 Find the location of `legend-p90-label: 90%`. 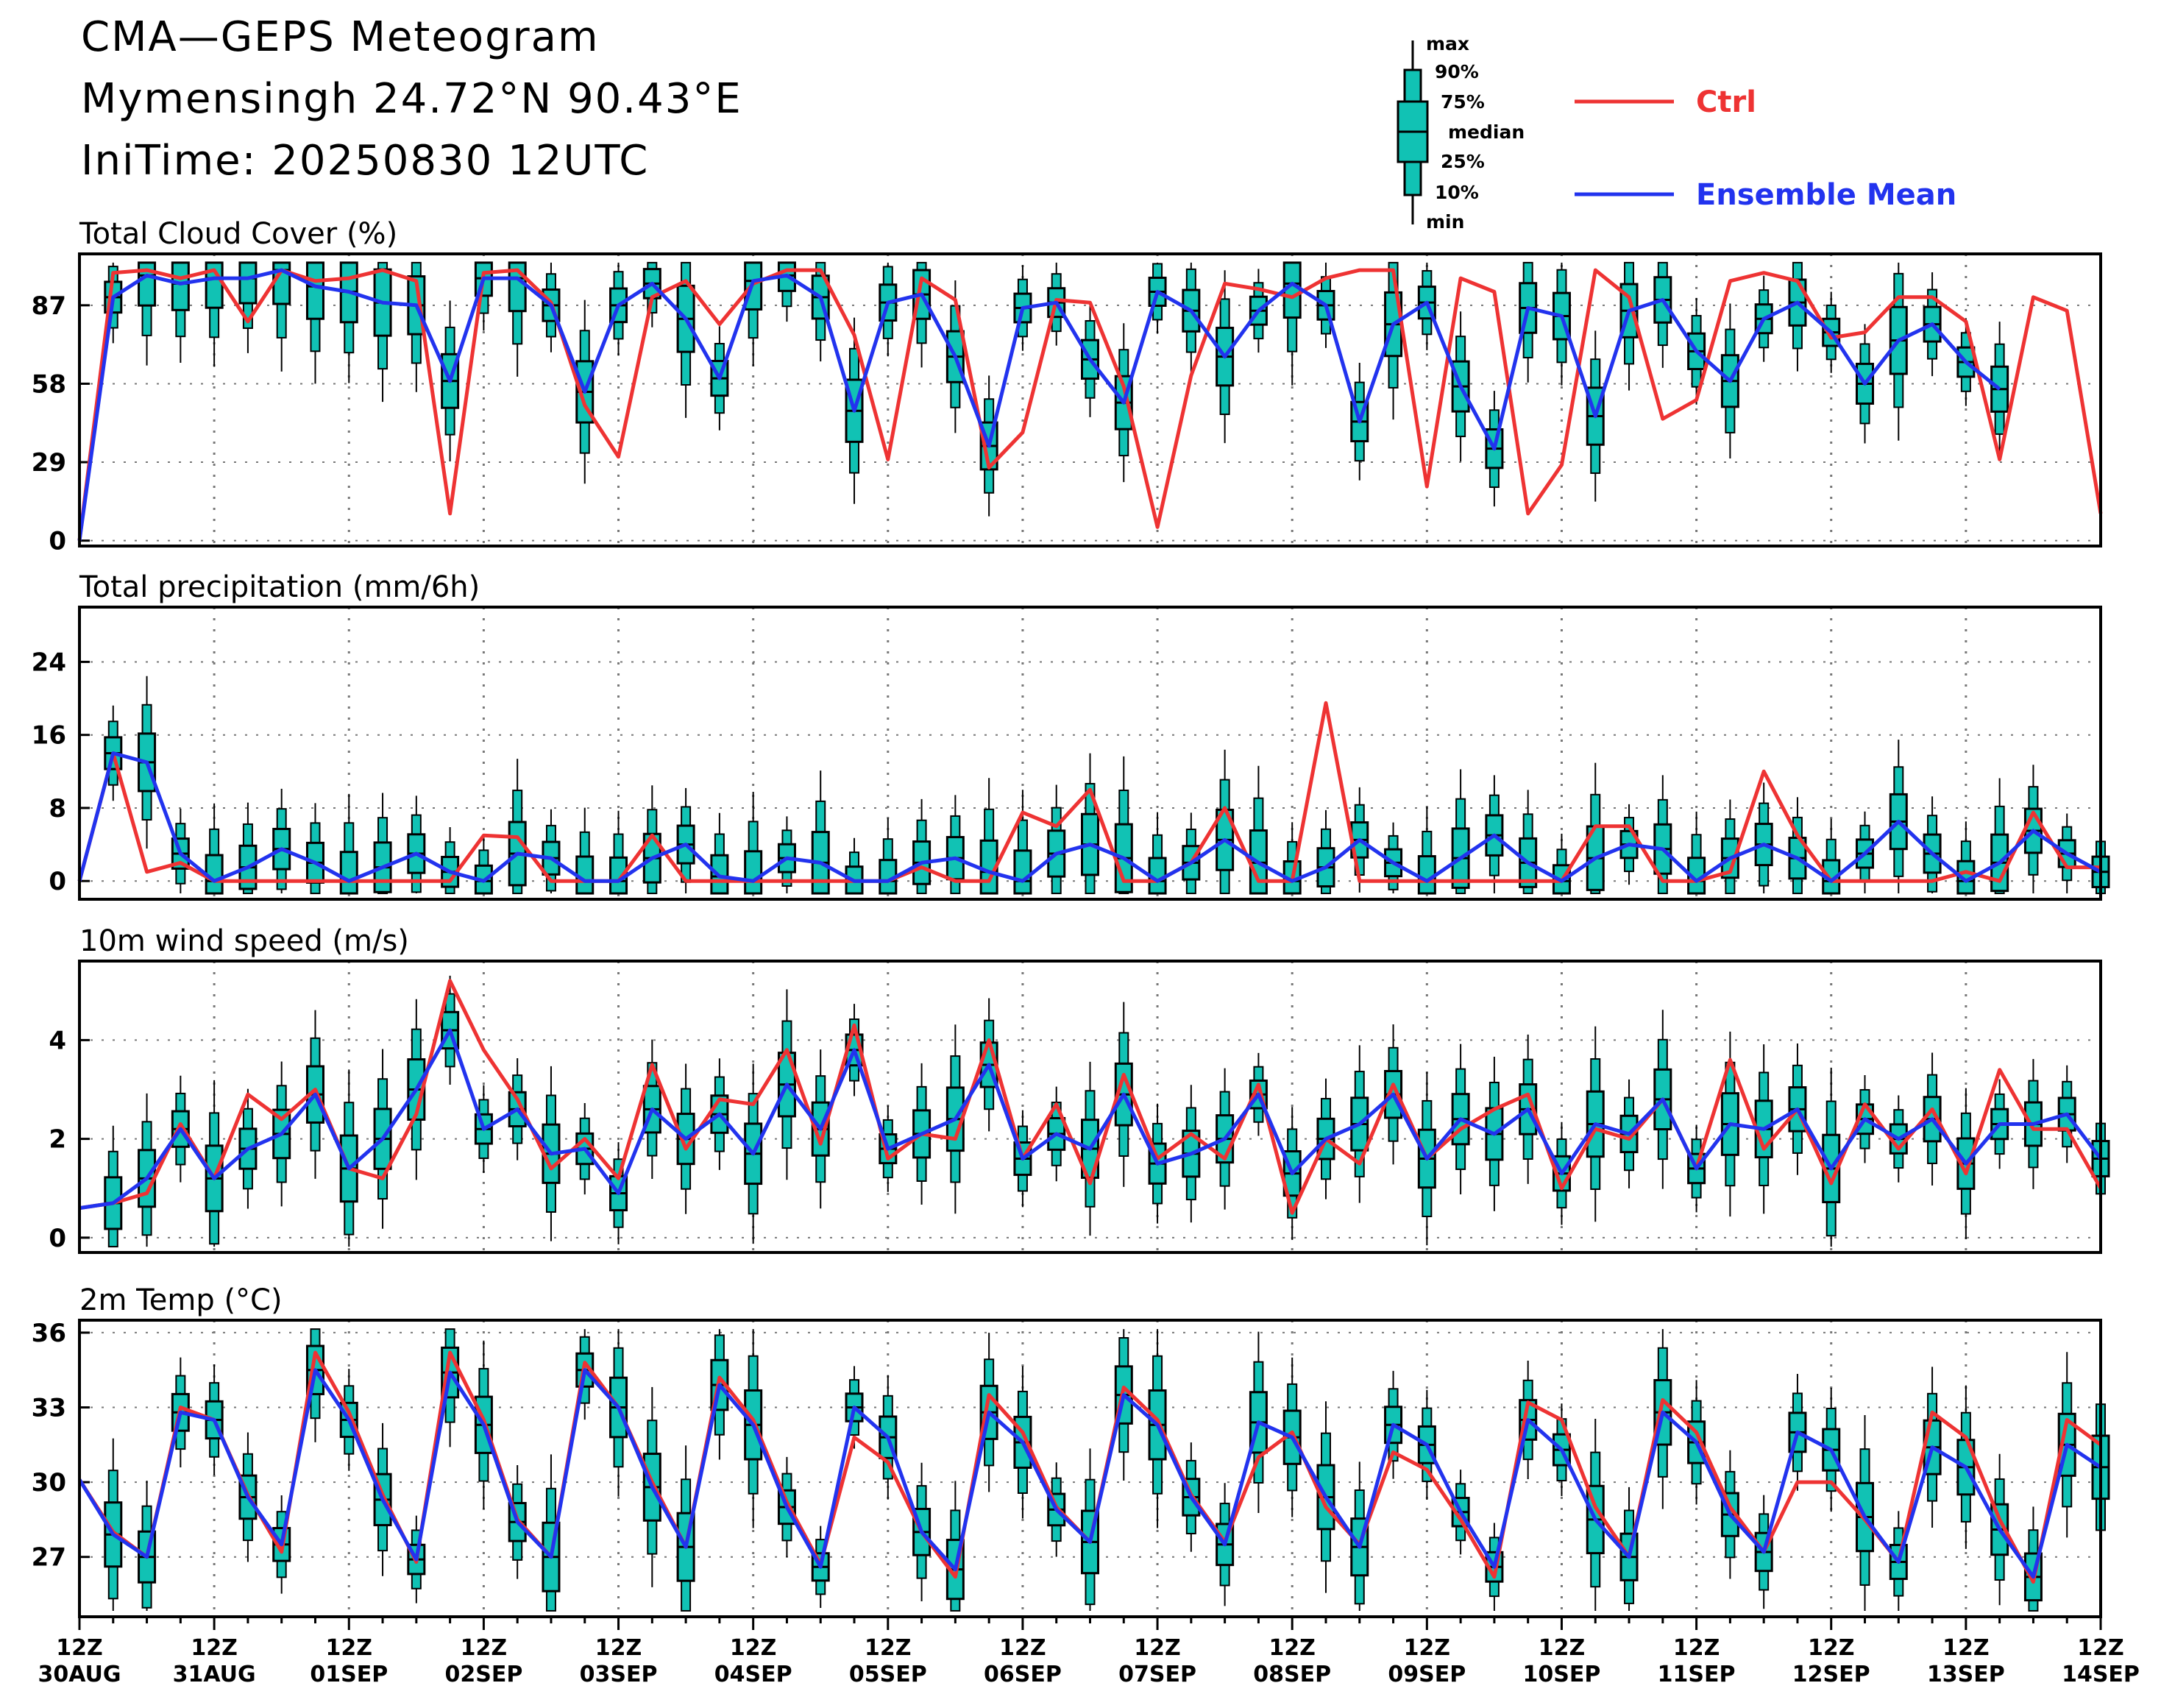

legend-p90-label: 90% is located at coordinates (1457, 71).